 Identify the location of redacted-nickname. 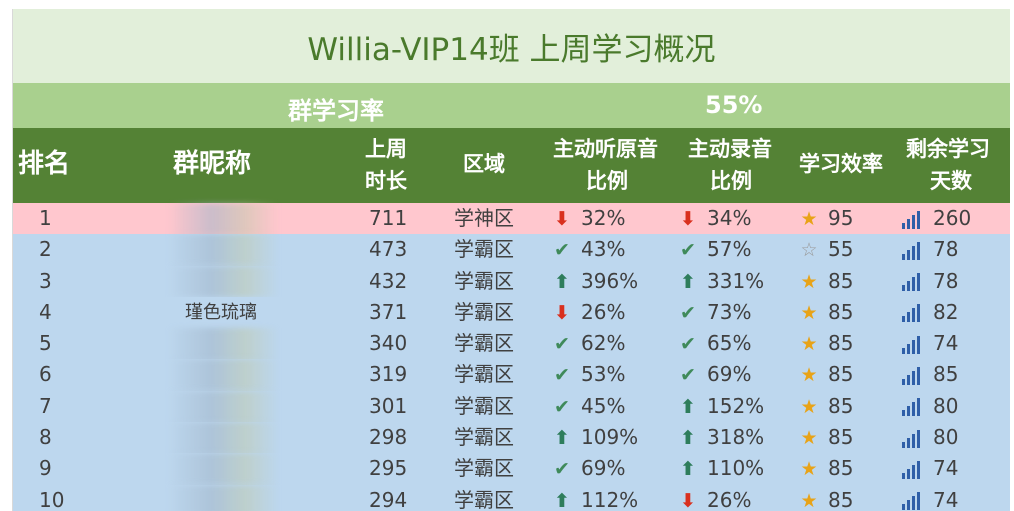
(223, 344).